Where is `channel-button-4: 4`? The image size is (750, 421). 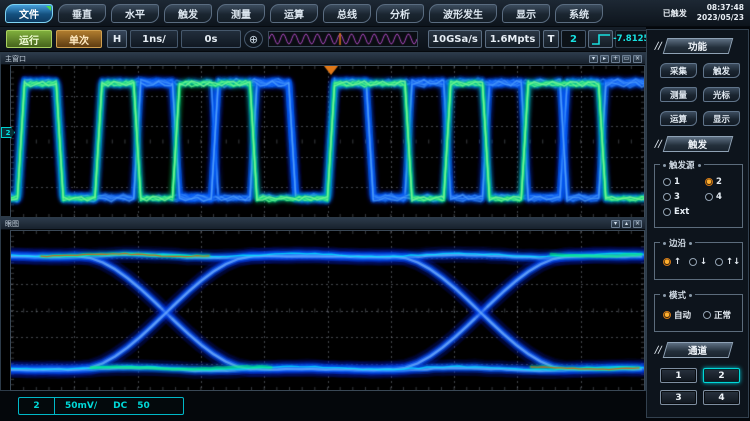
channel-button-4: 4 is located at coordinates (721, 397).